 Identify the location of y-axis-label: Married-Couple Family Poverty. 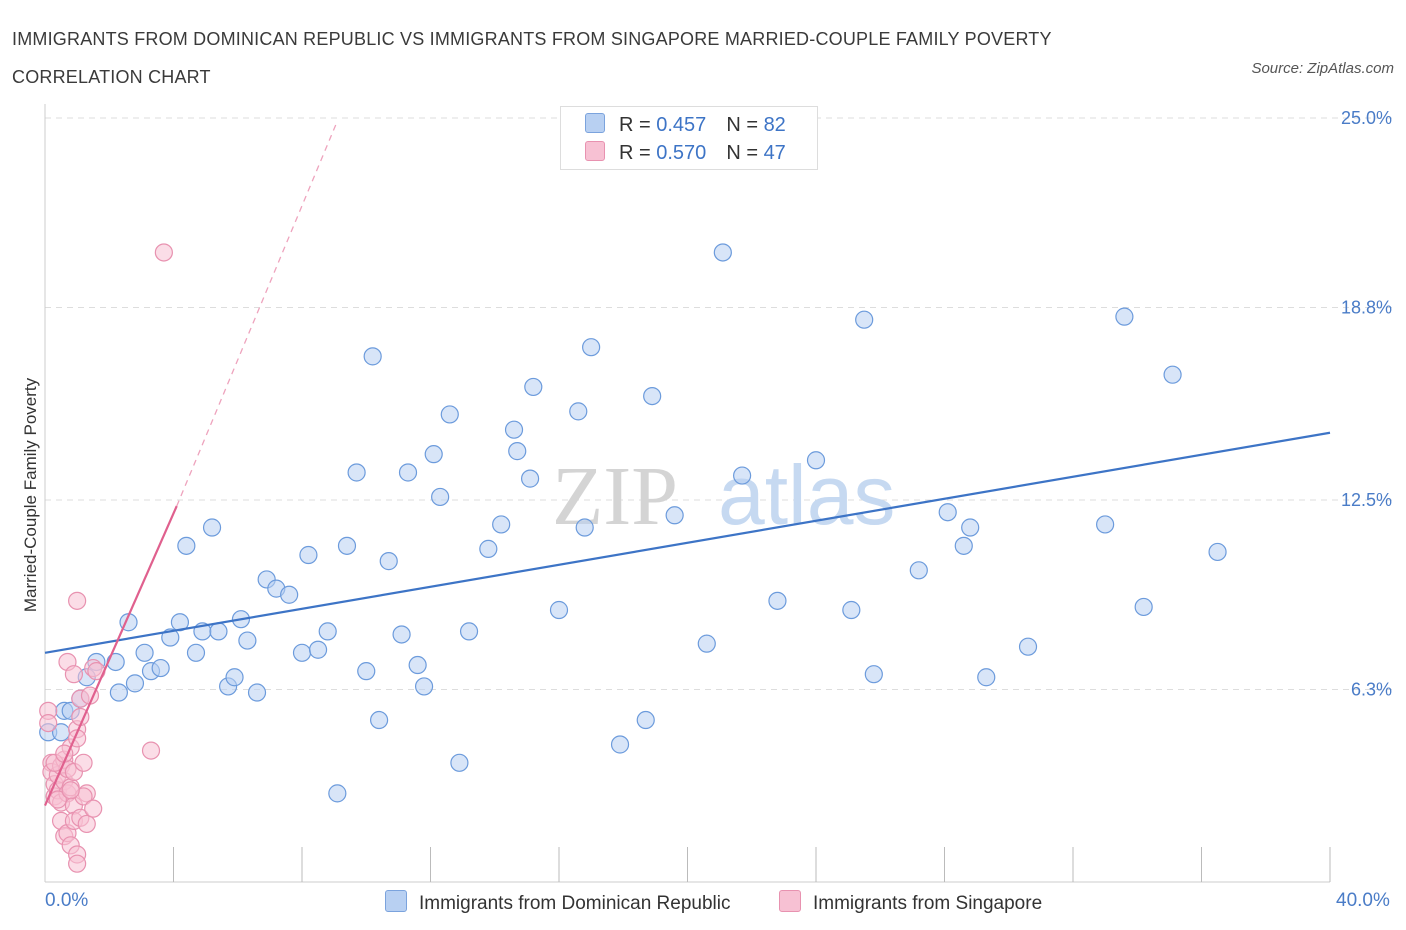
(30, 494).